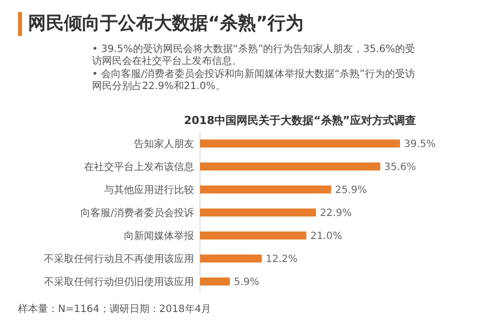 The width and height of the screenshot is (480, 320). I want to click on y-tick-label: 不采取任何行动但仍旧使用该应用, so click(119, 282).